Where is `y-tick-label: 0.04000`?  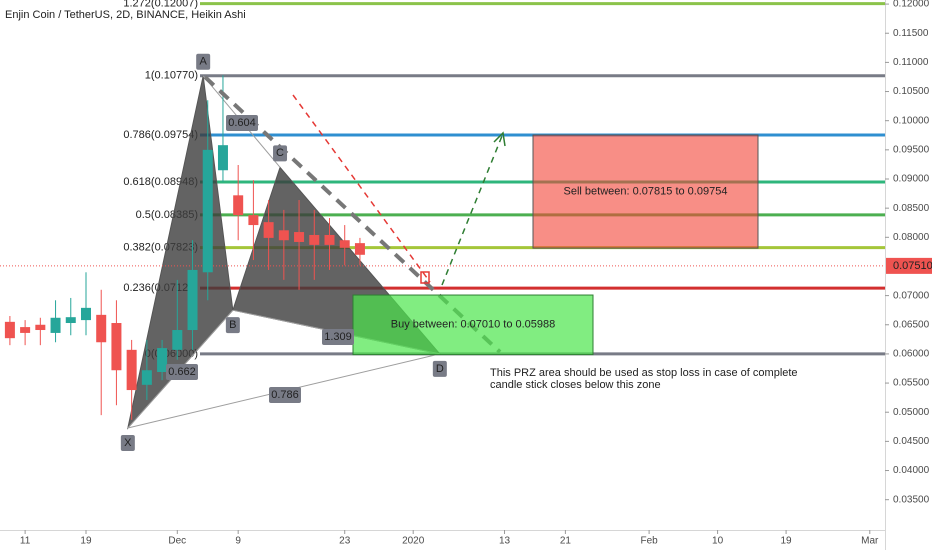
y-tick-label: 0.04000 is located at coordinates (911, 470).